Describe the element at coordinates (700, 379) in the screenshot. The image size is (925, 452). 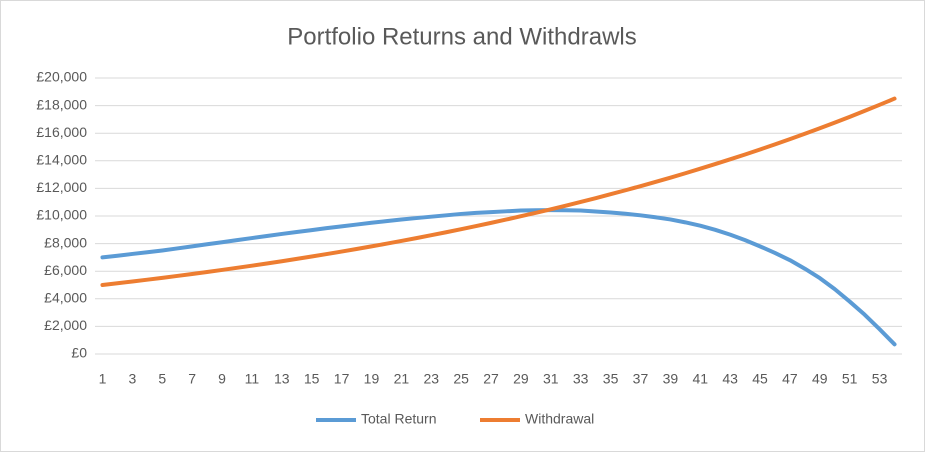
I see `x-tick-label: 41` at that location.